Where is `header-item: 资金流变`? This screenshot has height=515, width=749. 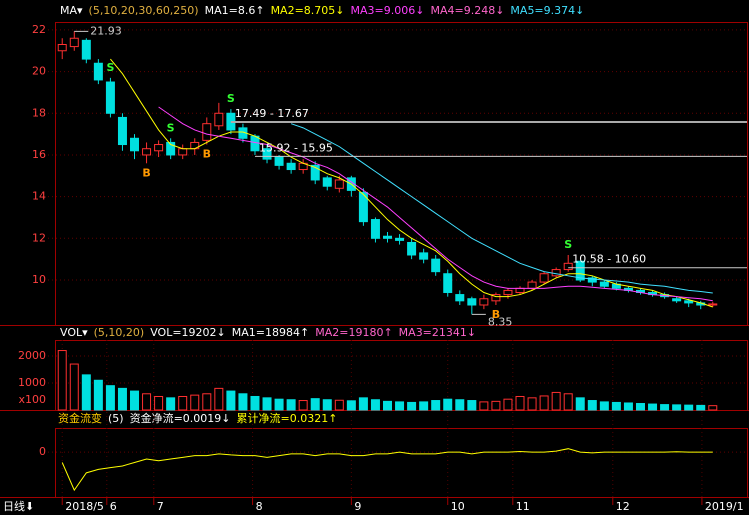 header-item: 资金流变 is located at coordinates (80, 418).